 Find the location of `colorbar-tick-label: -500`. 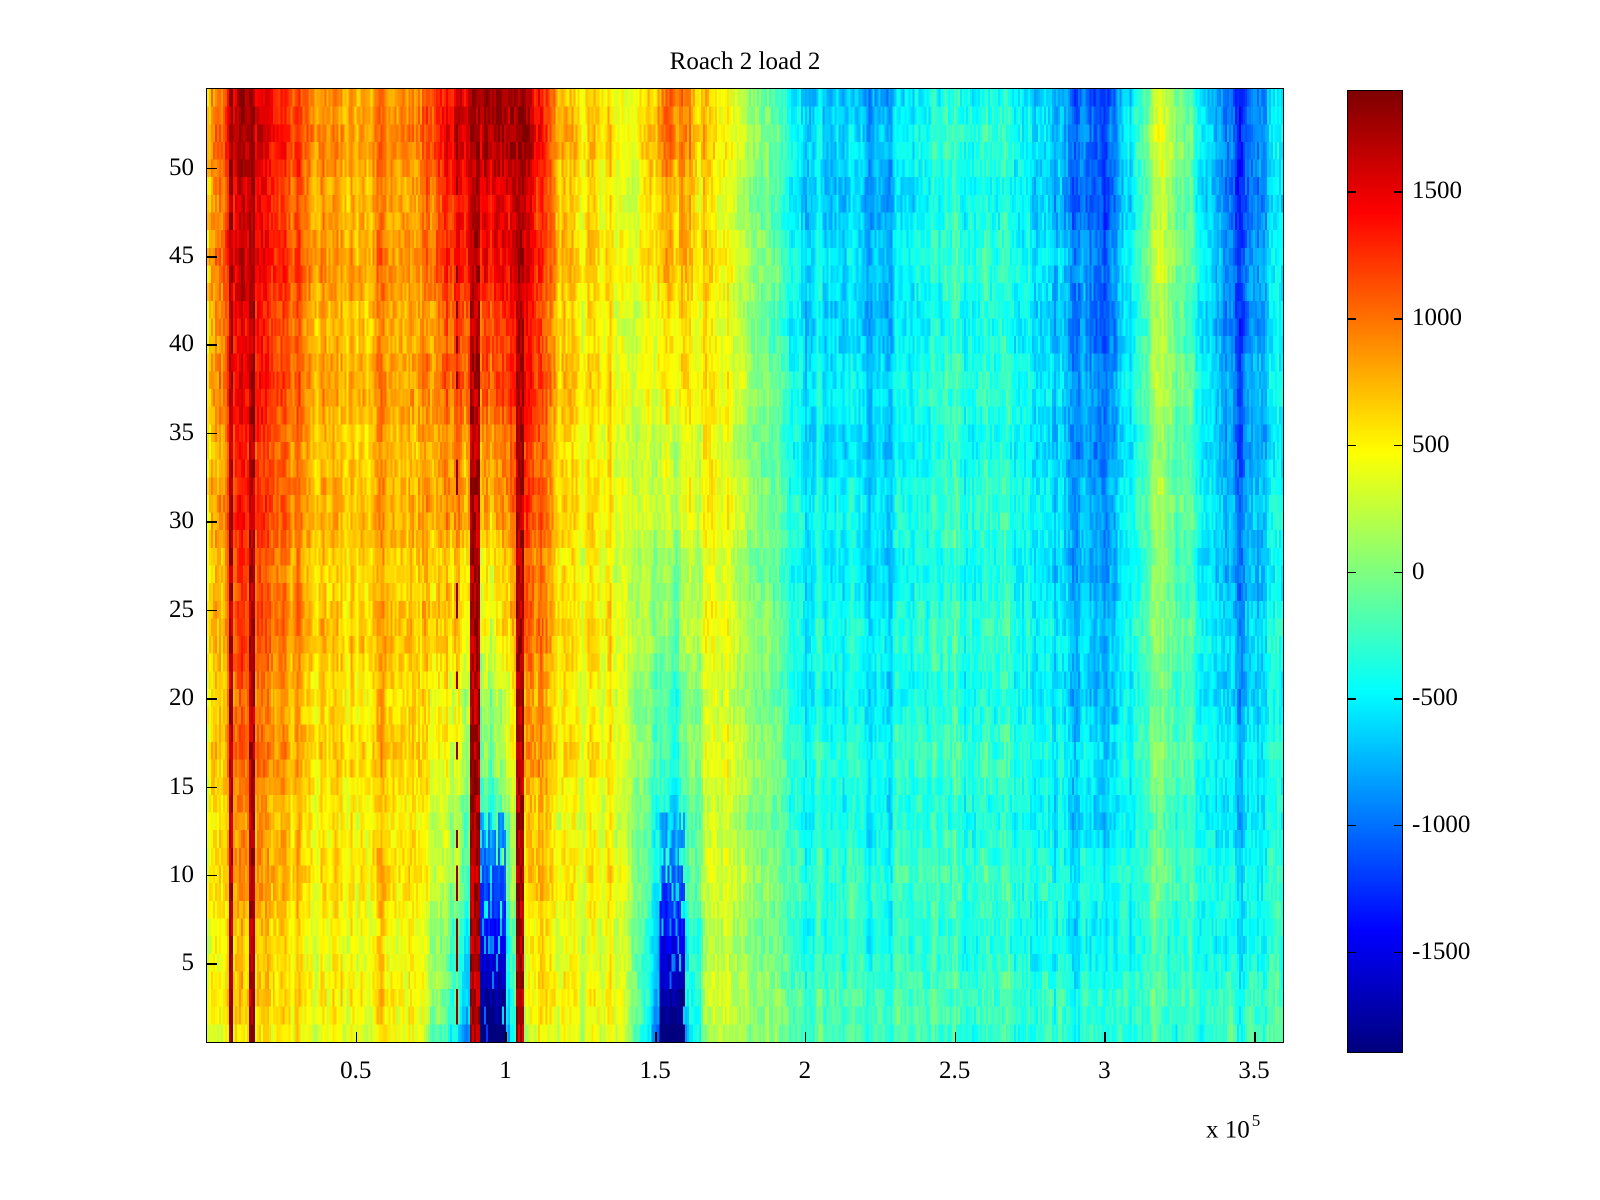

colorbar-tick-label: -500 is located at coordinates (1435, 698).